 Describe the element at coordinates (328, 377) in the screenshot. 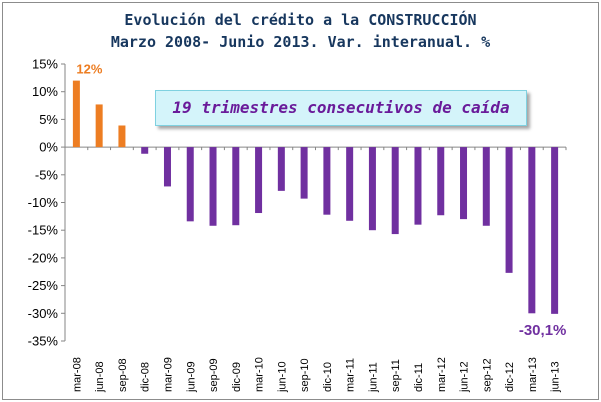

I see `x-tick-label: dic-10` at that location.